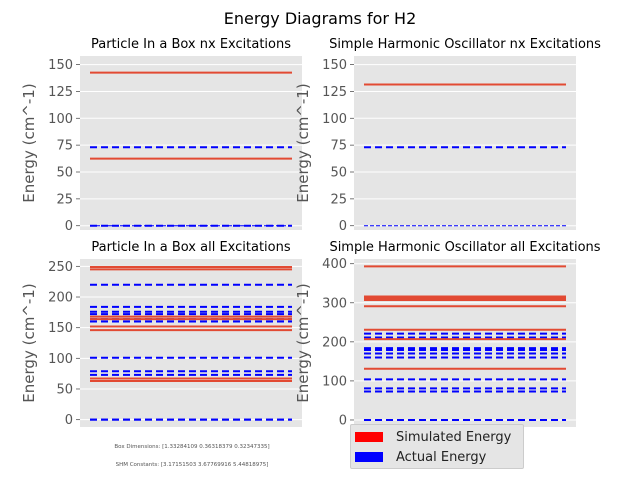 The height and width of the screenshot is (480, 640). Describe the element at coordinates (334, 303) in the screenshot. I see `y-tick-label: 300` at that location.